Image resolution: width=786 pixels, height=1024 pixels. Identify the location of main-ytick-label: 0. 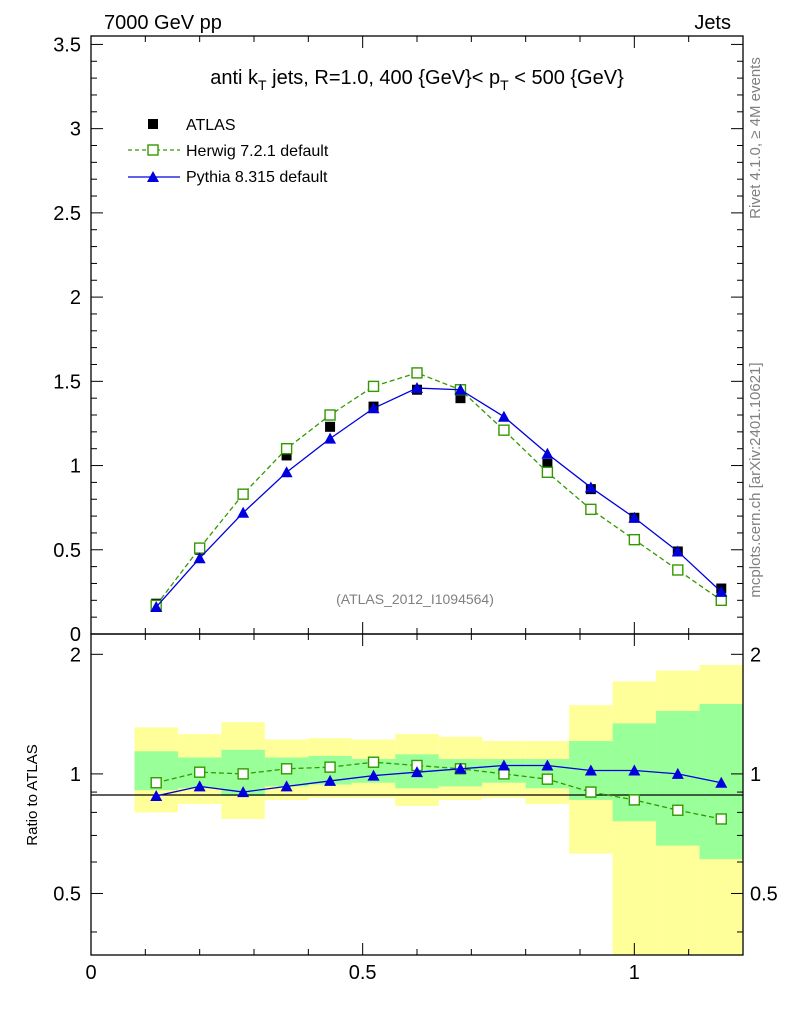
(75, 635).